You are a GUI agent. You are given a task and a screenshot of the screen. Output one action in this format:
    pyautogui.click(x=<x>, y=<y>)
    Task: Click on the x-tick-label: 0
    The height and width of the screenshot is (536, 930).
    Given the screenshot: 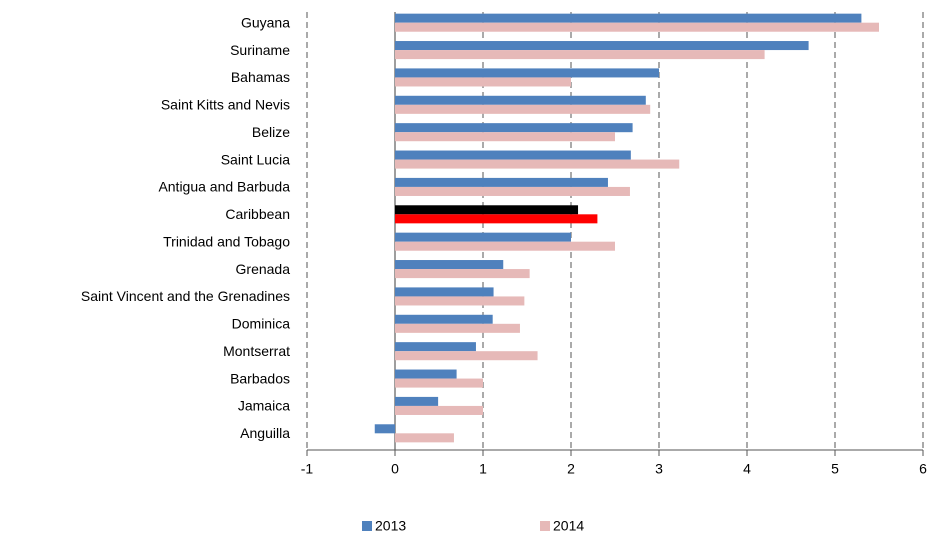 What is the action you would take?
    pyautogui.click(x=395, y=469)
    